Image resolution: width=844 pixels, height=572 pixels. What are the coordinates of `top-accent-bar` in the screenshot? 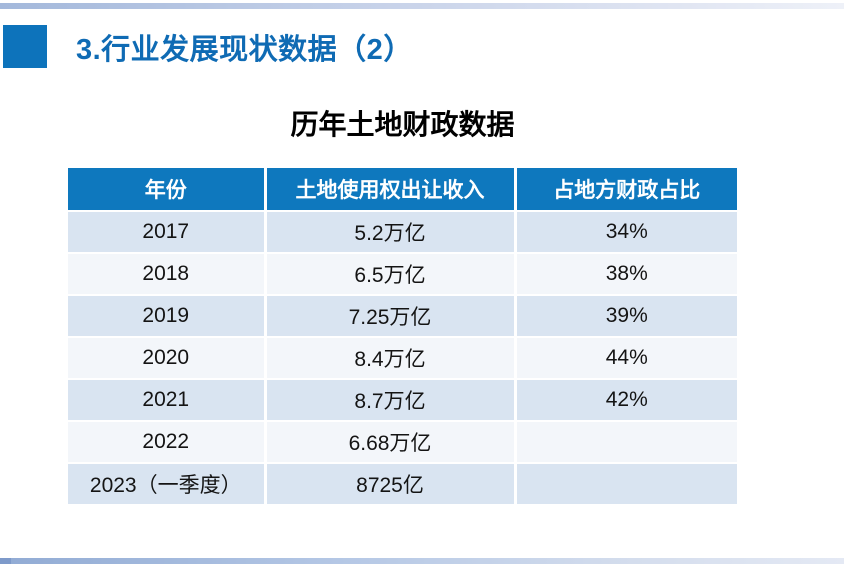 It's located at (422, 6).